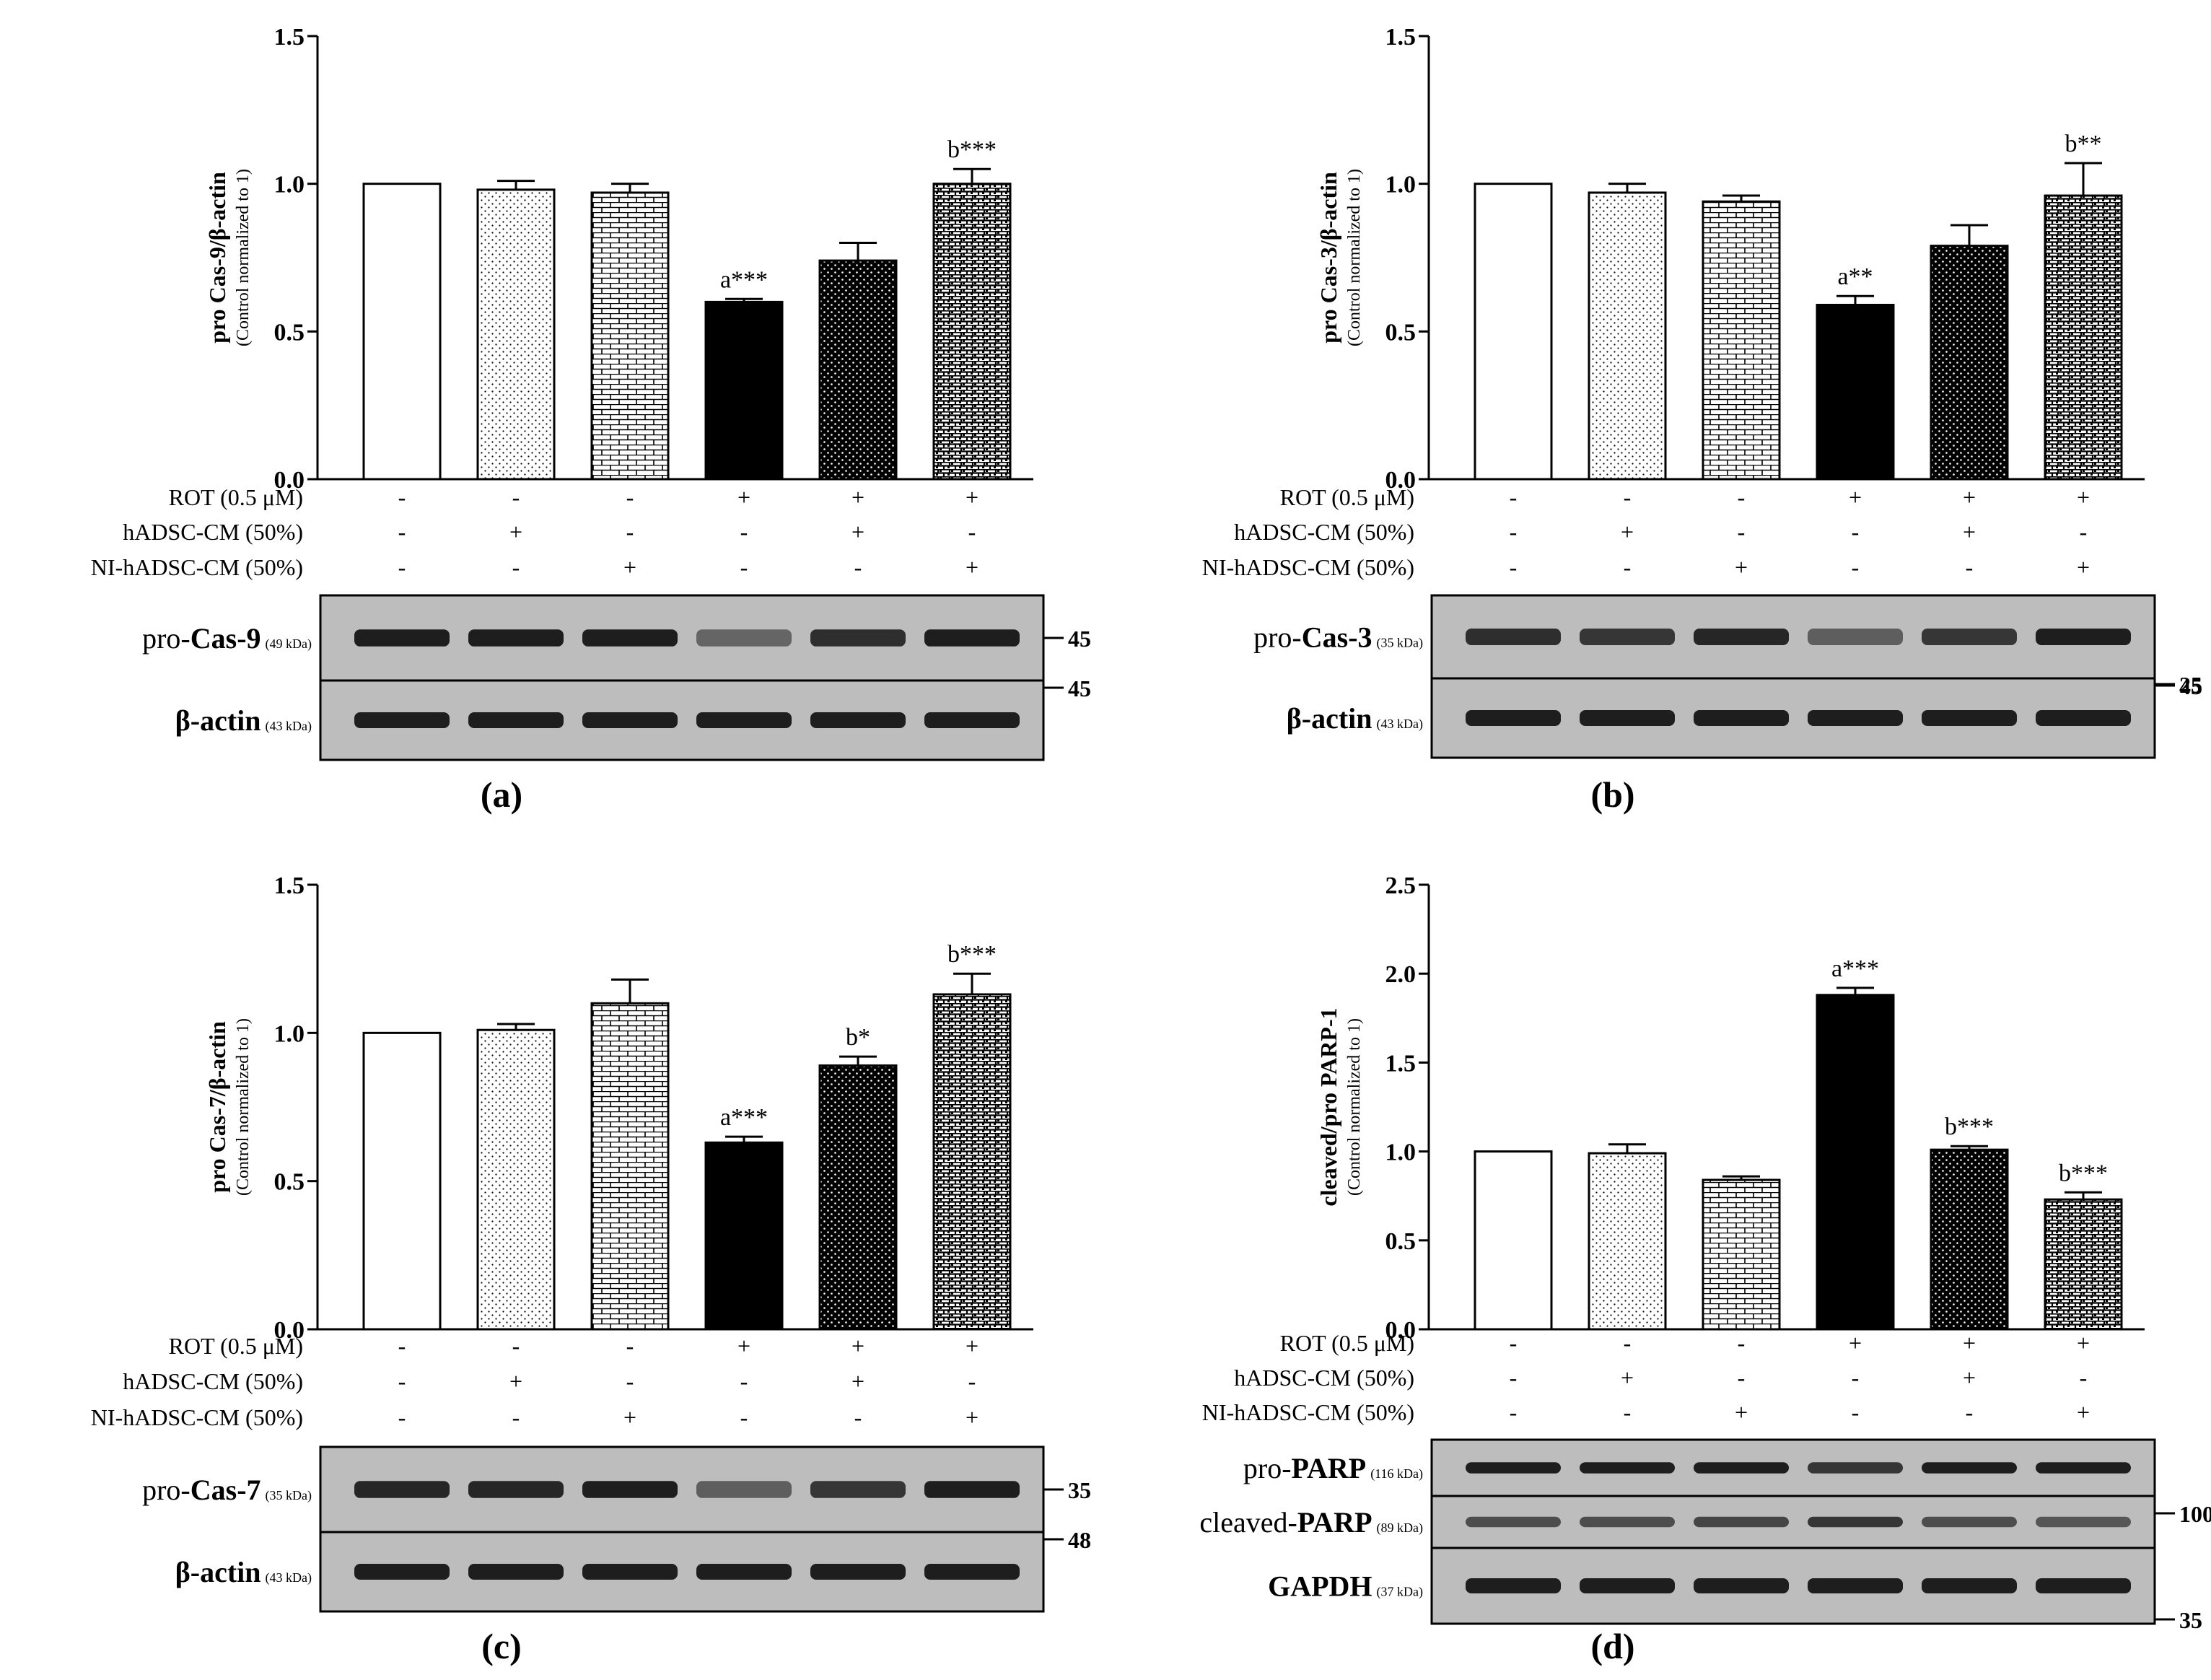 This screenshot has height=1680, width=2211. I want to click on blot-row-kda: (37 kDa), so click(1400, 1592).